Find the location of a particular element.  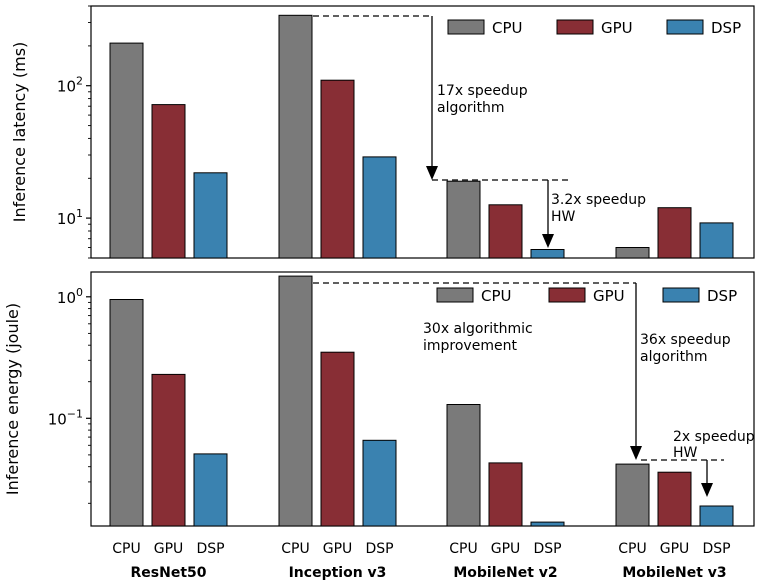

latency-annotation-3x-sub: HW is located at coordinates (563, 217).